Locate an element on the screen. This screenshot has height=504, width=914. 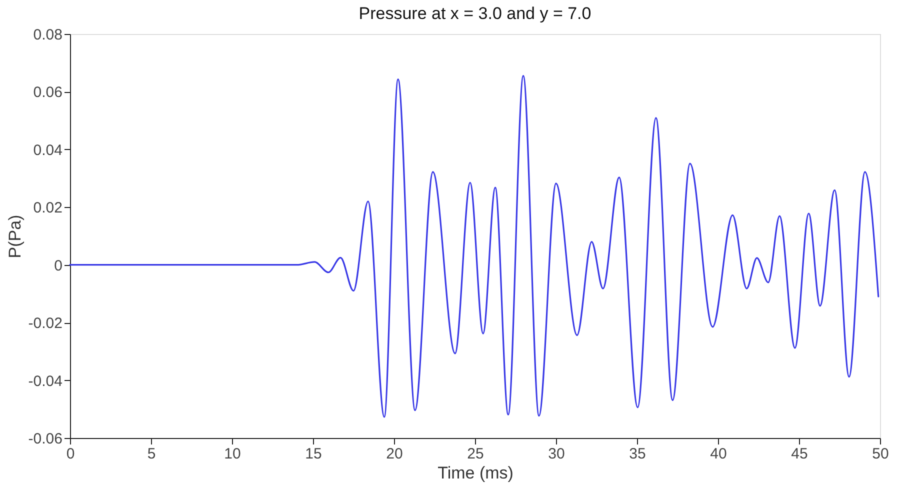
chart-title: Pressure at x = 3.0 and y = 7.0 is located at coordinates (475, 13).